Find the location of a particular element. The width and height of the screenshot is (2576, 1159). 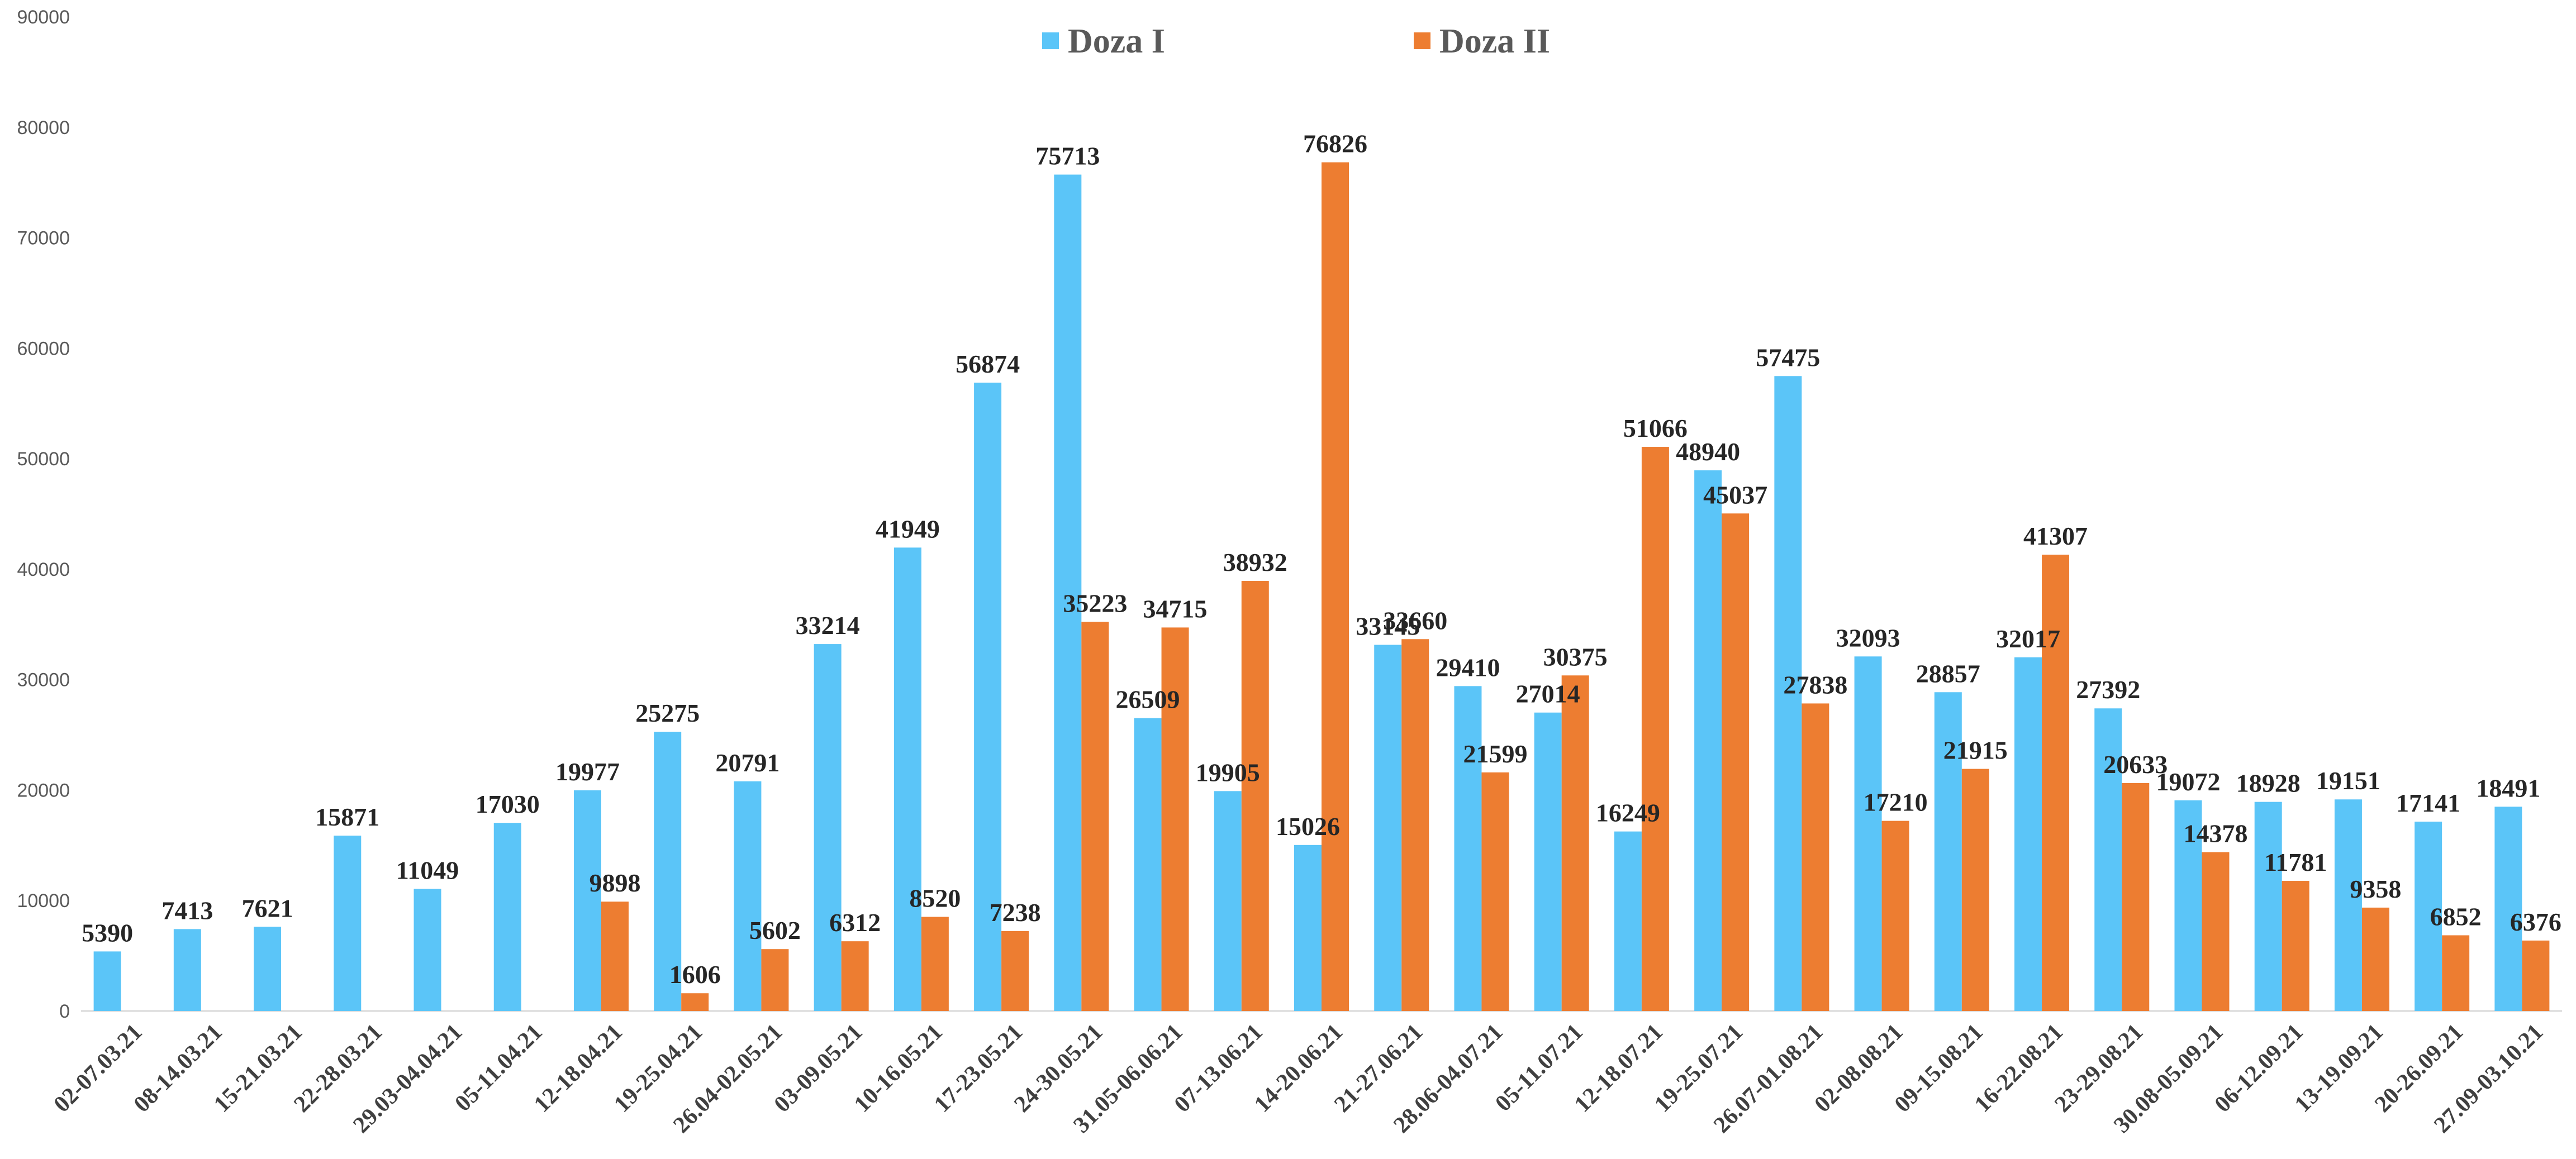

y-tick-label: 90000 is located at coordinates (43, 17).